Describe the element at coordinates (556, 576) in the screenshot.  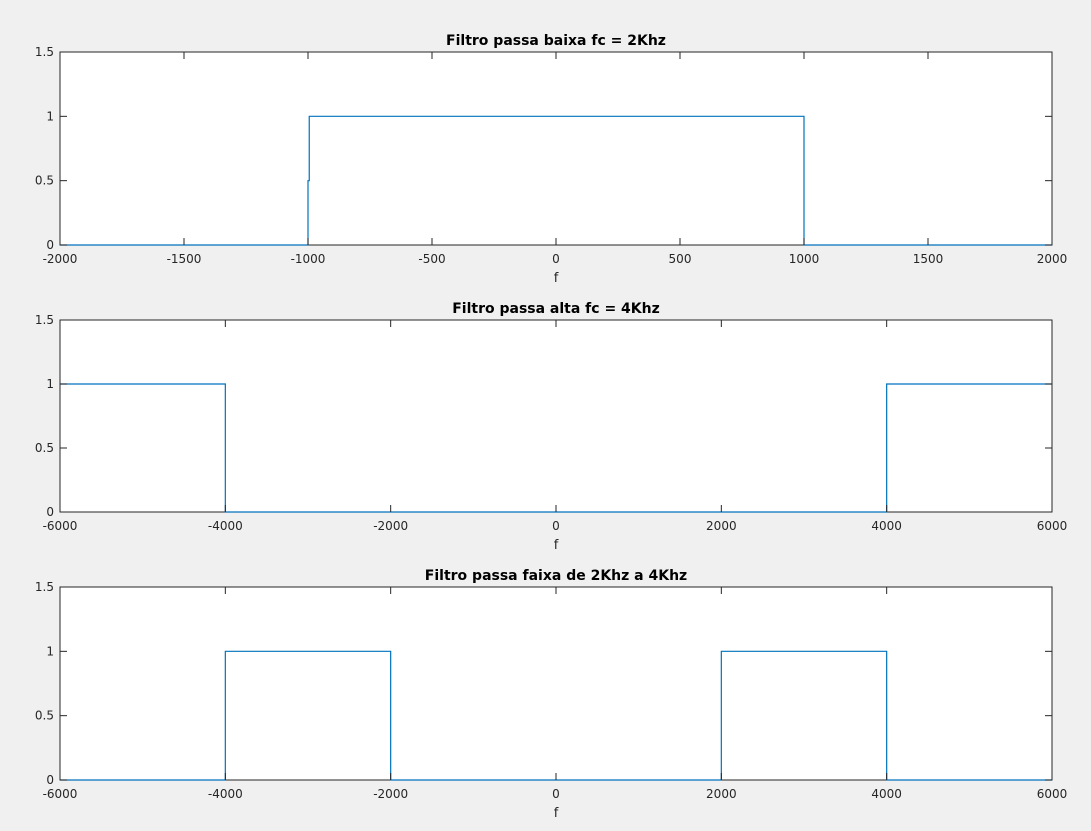
I see `chart-title: Filtro passa faixa de 2Khz a 4Khz` at that location.